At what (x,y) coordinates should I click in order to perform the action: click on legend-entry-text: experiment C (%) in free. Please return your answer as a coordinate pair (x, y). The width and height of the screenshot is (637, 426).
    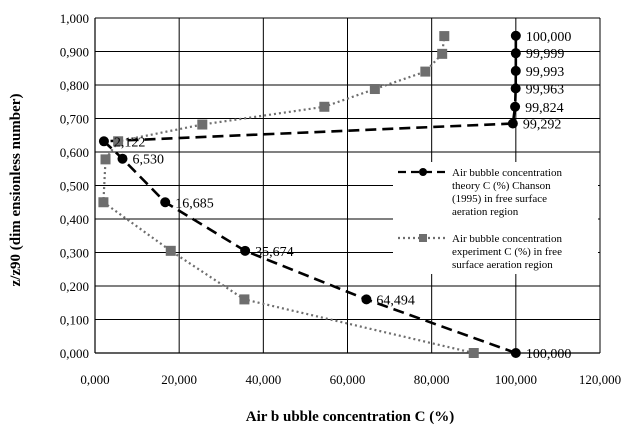
    Looking at the image, I should click on (507, 252).